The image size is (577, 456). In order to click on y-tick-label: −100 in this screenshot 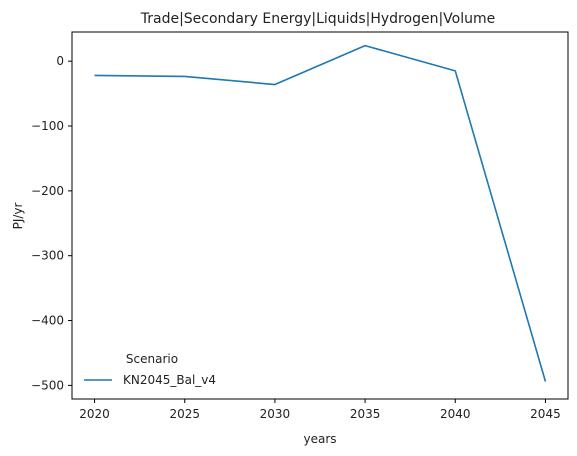, I will do `click(47, 126)`.